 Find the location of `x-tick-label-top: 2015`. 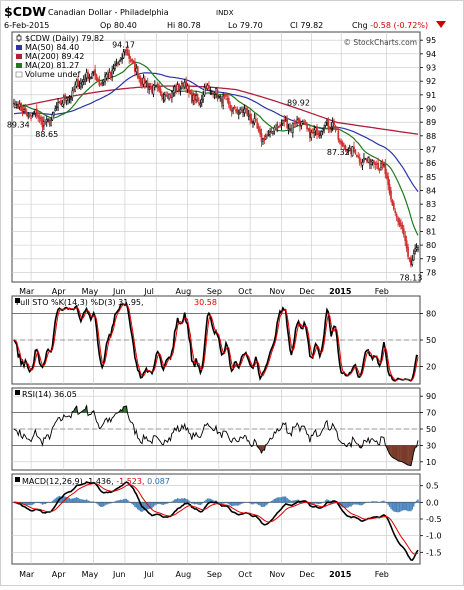

x-tick-label-top: 2015 is located at coordinates (340, 291).